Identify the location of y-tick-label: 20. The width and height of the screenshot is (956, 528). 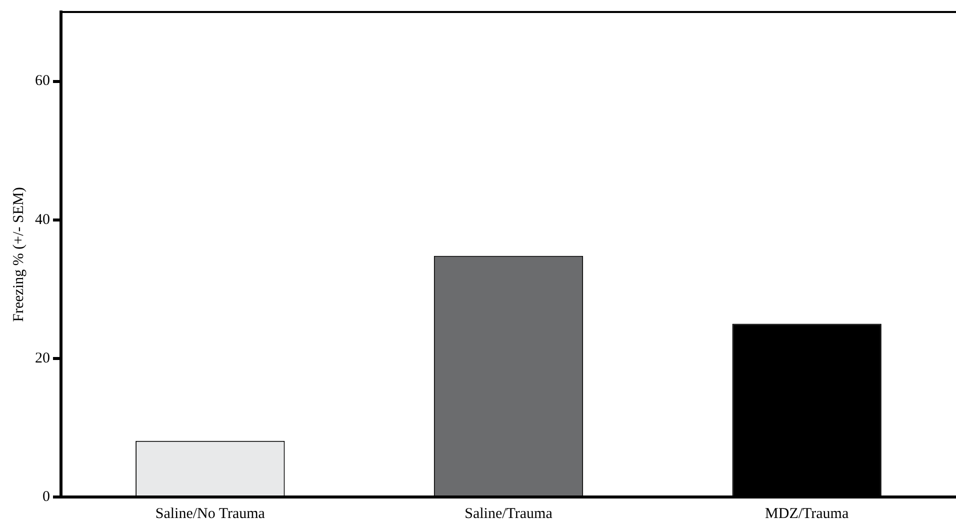
(42, 358).